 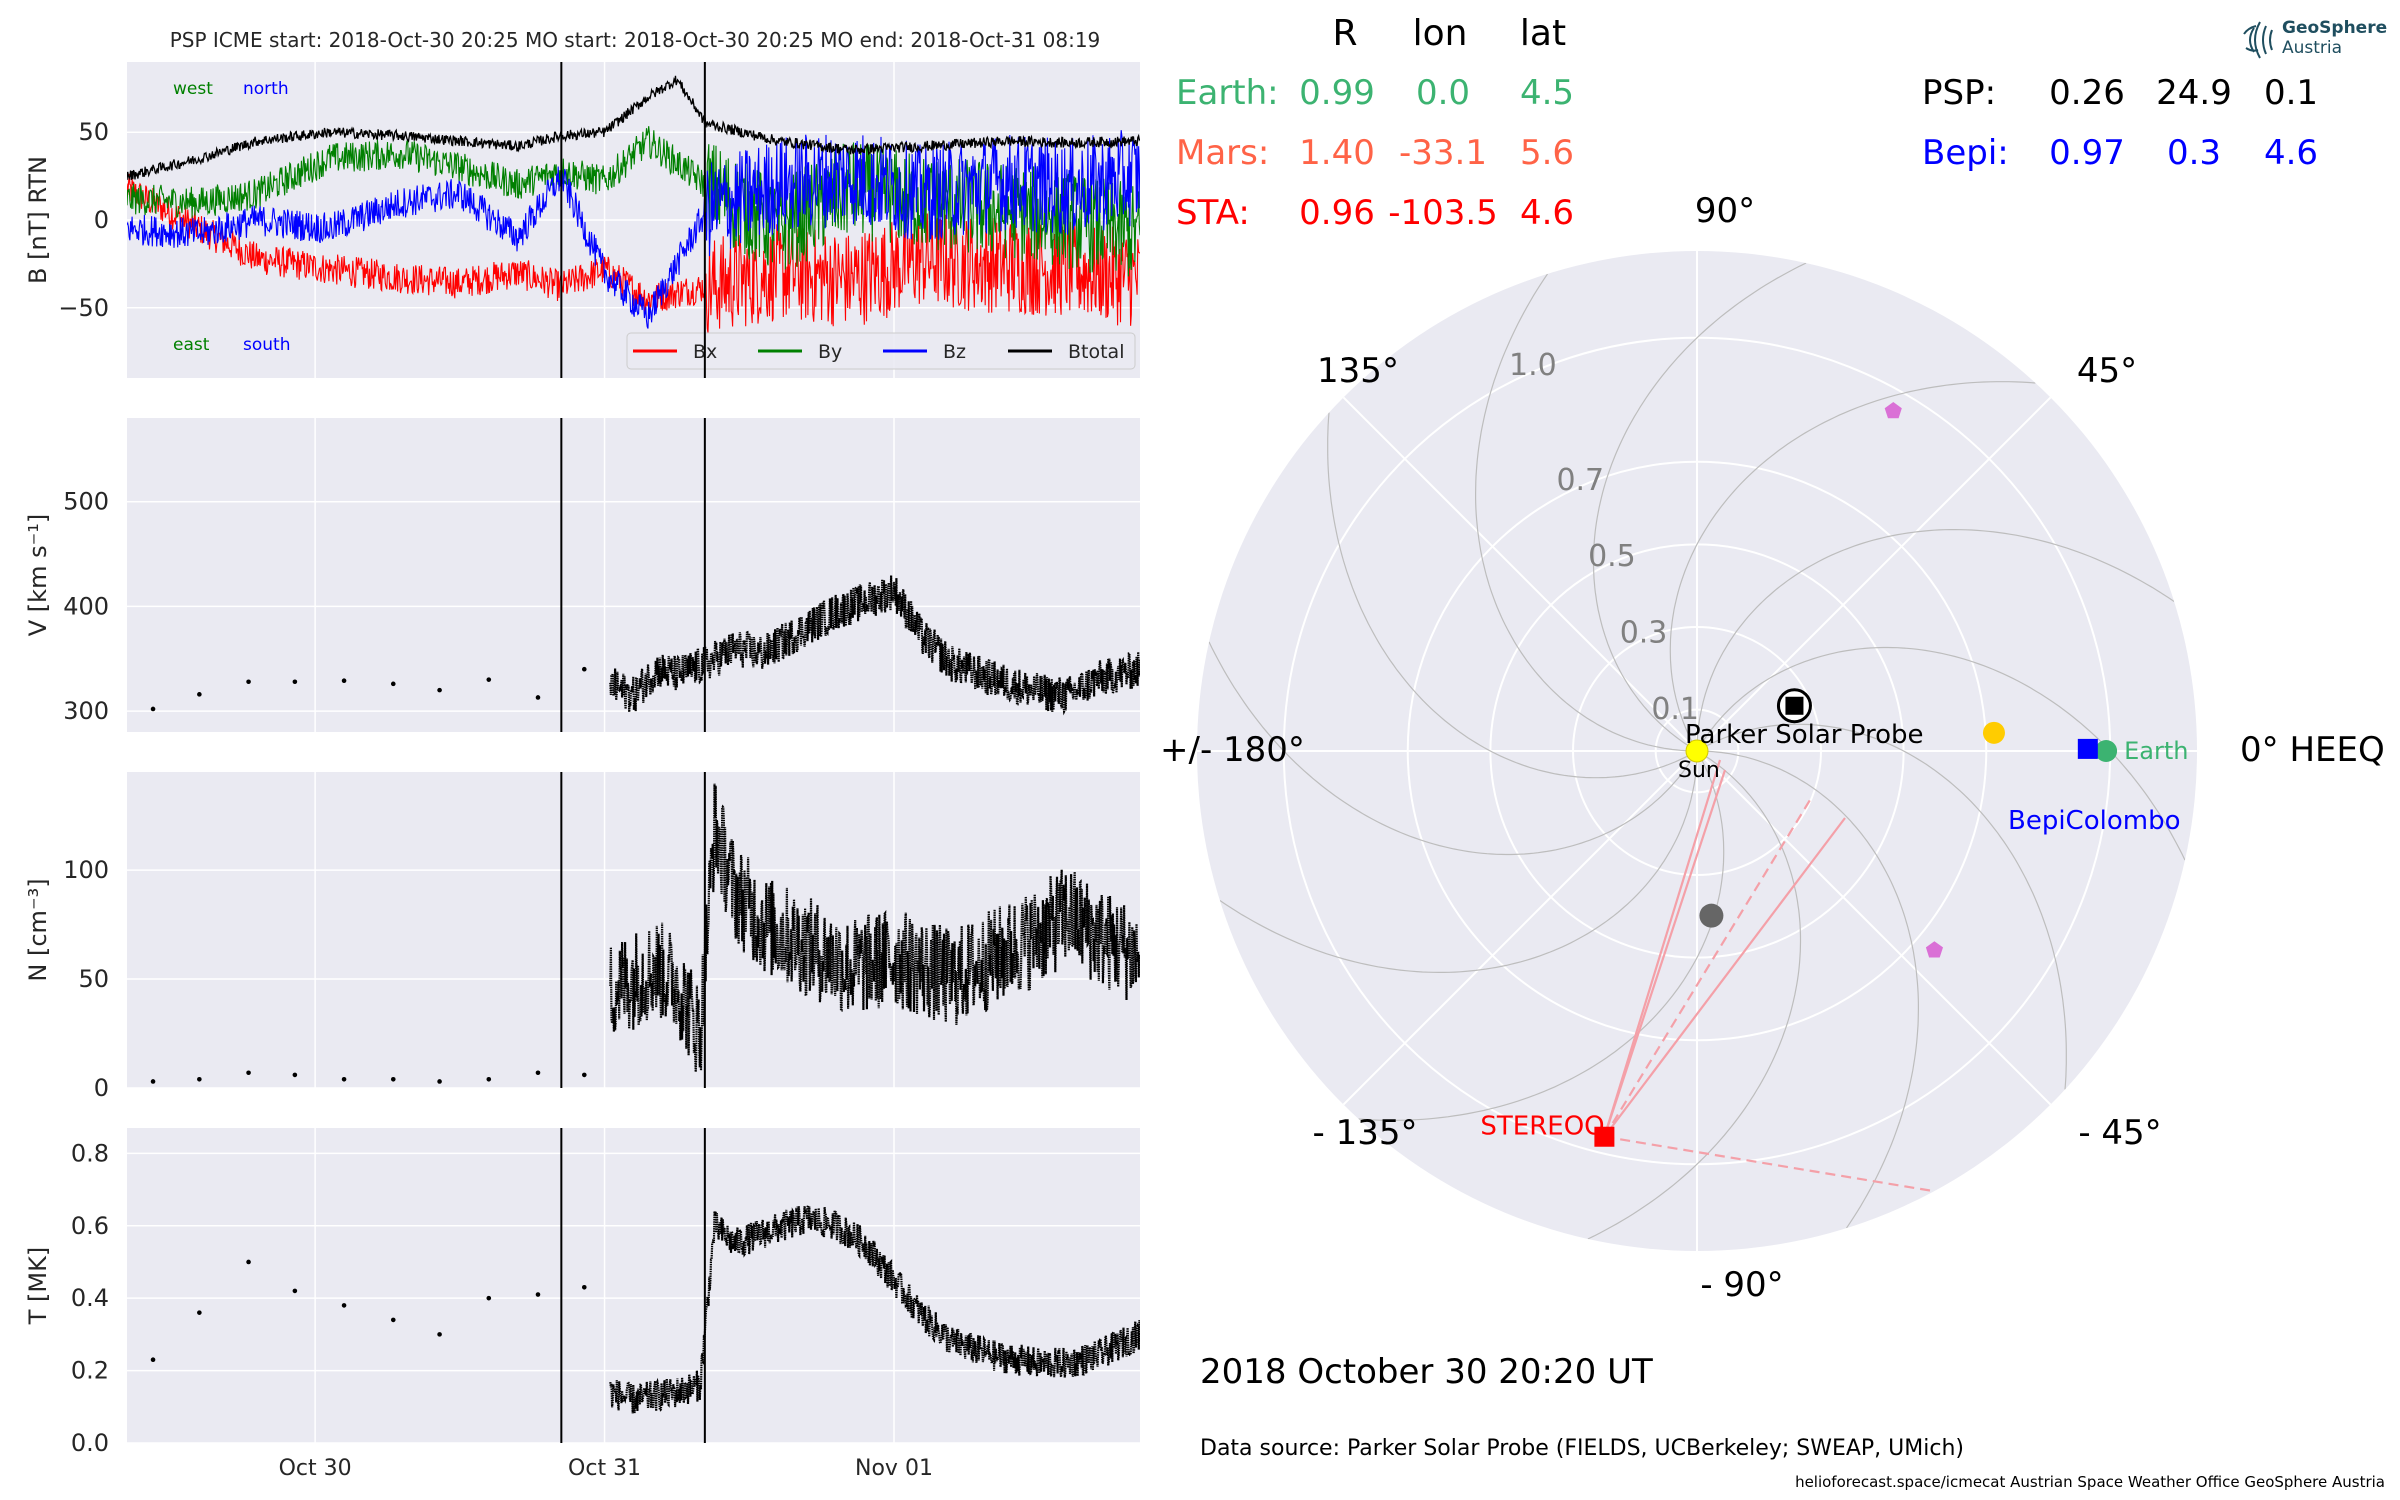 I want to click on label-east: east, so click(x=191, y=345).